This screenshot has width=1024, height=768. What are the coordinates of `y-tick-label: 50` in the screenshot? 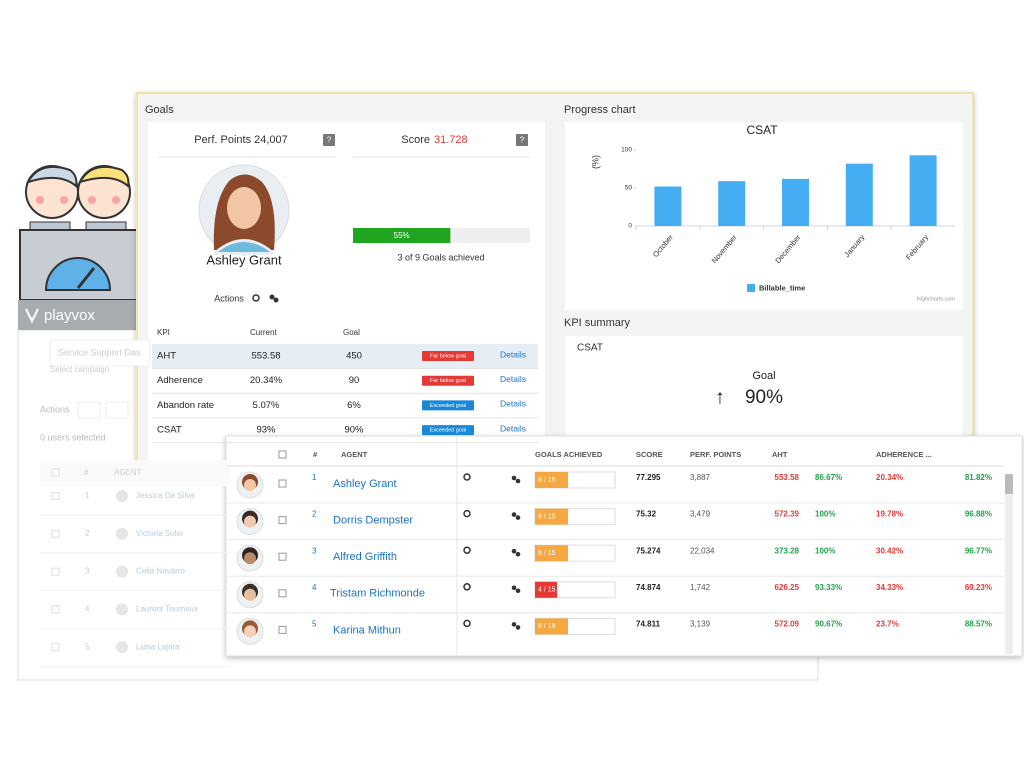 It's located at (629, 188).